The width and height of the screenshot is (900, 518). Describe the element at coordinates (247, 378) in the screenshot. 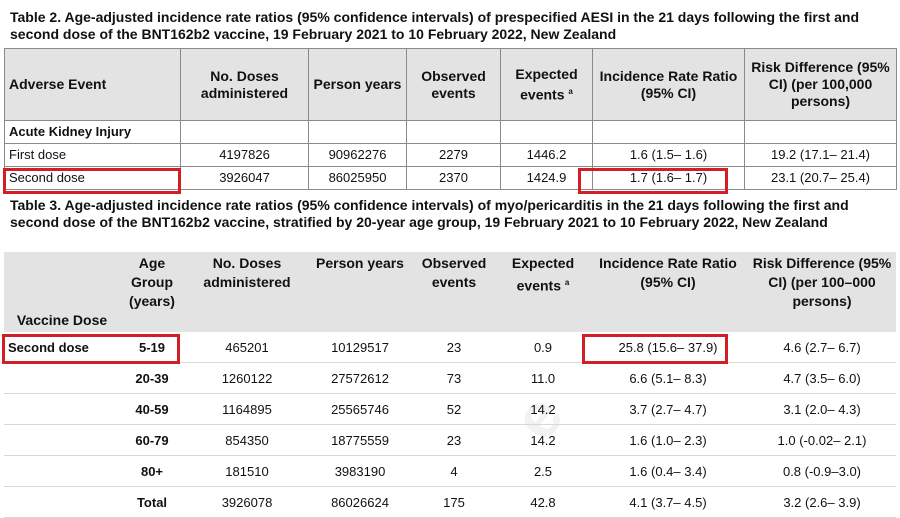

I see `cell-doses: 1260122` at that location.